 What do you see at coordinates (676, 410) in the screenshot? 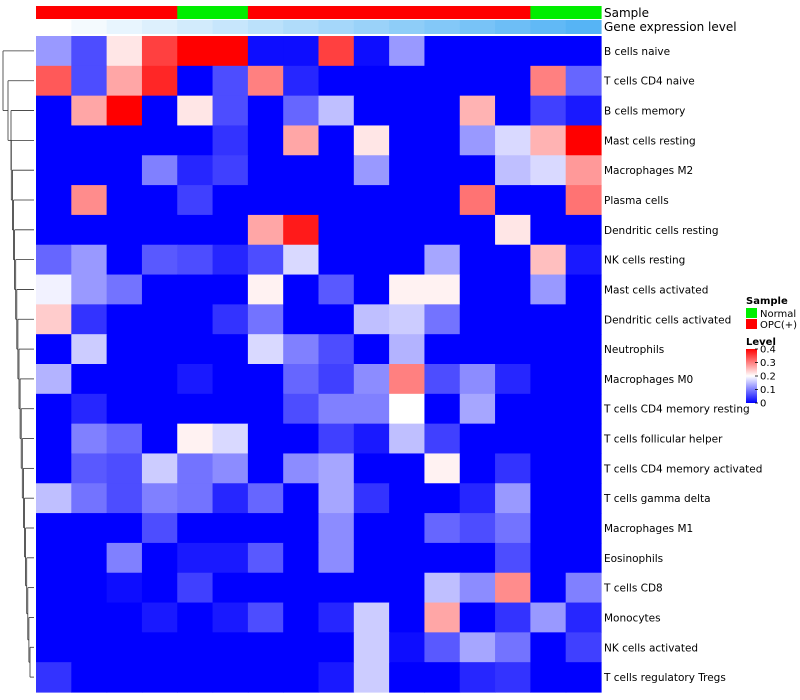
I see `row-label: T cells CD4 memory resting` at bounding box center [676, 410].